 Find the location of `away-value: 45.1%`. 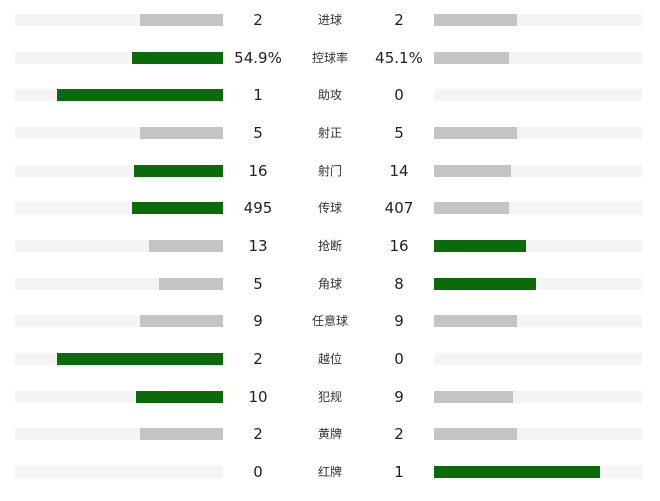

away-value: 45.1% is located at coordinates (399, 57).